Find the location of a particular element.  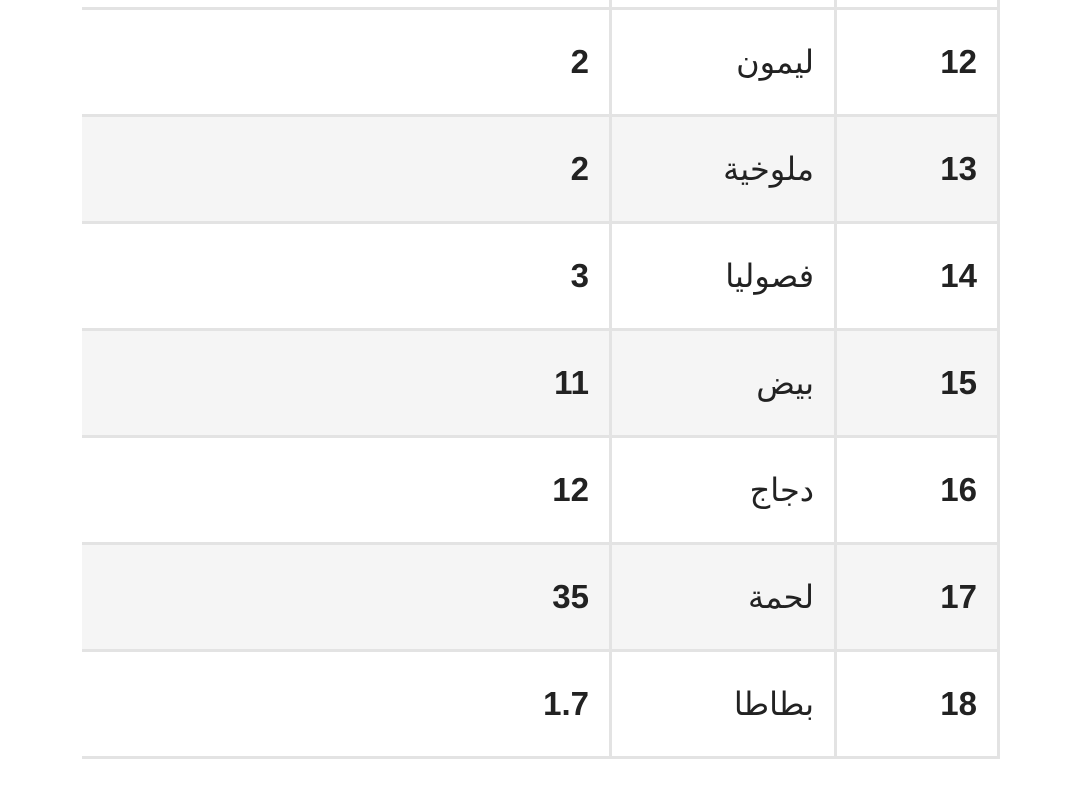

row-number-cell: 17 is located at coordinates (917, 597).